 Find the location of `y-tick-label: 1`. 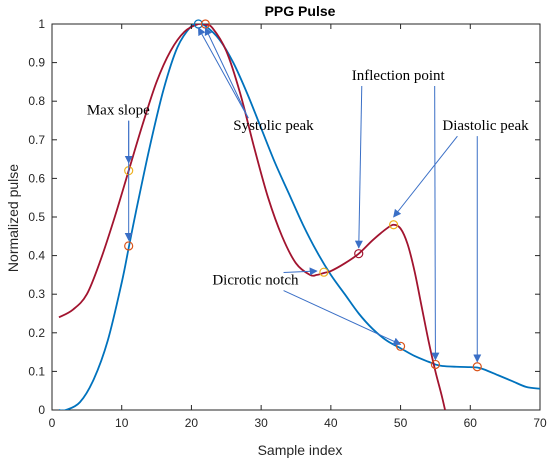

y-tick-label: 1 is located at coordinates (41, 24).